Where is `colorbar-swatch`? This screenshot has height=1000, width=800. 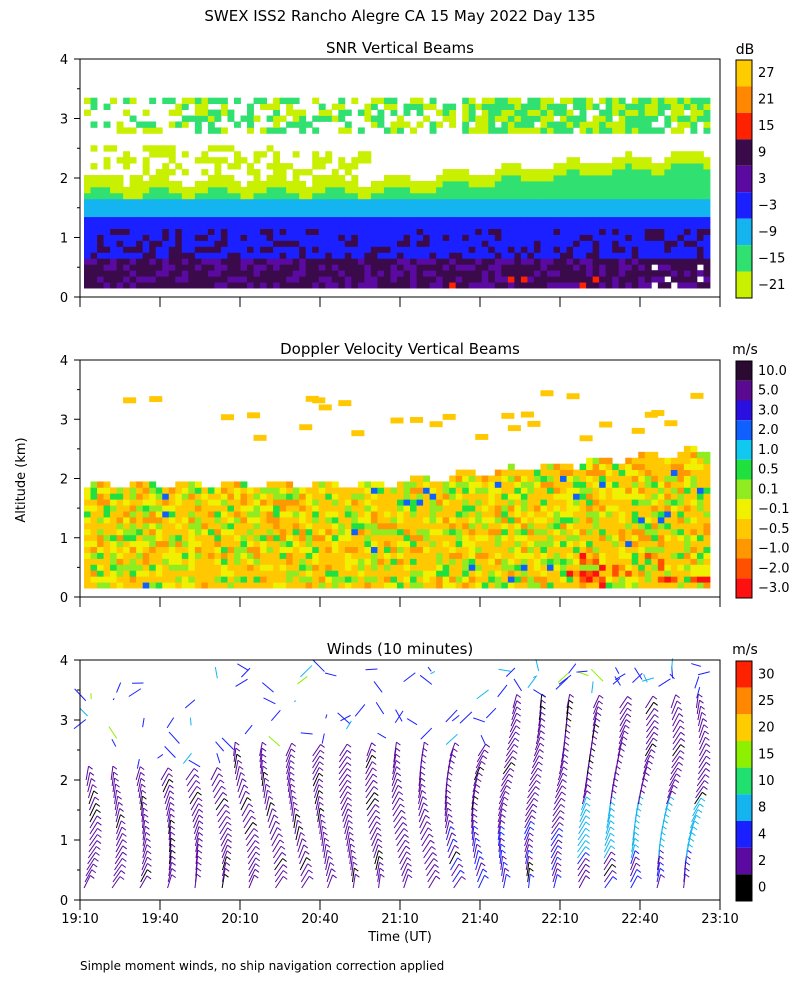
colorbar-swatch is located at coordinates (744, 258).